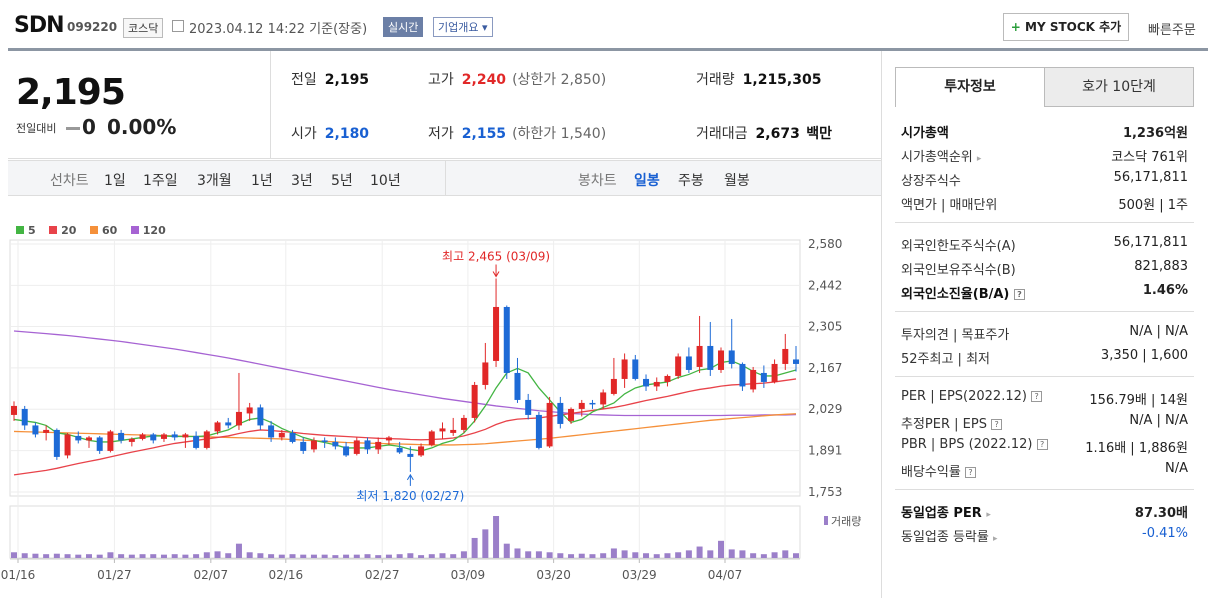 This screenshot has width=1212, height=598. I want to click on info-value: 56,171,811, so click(1150, 242).